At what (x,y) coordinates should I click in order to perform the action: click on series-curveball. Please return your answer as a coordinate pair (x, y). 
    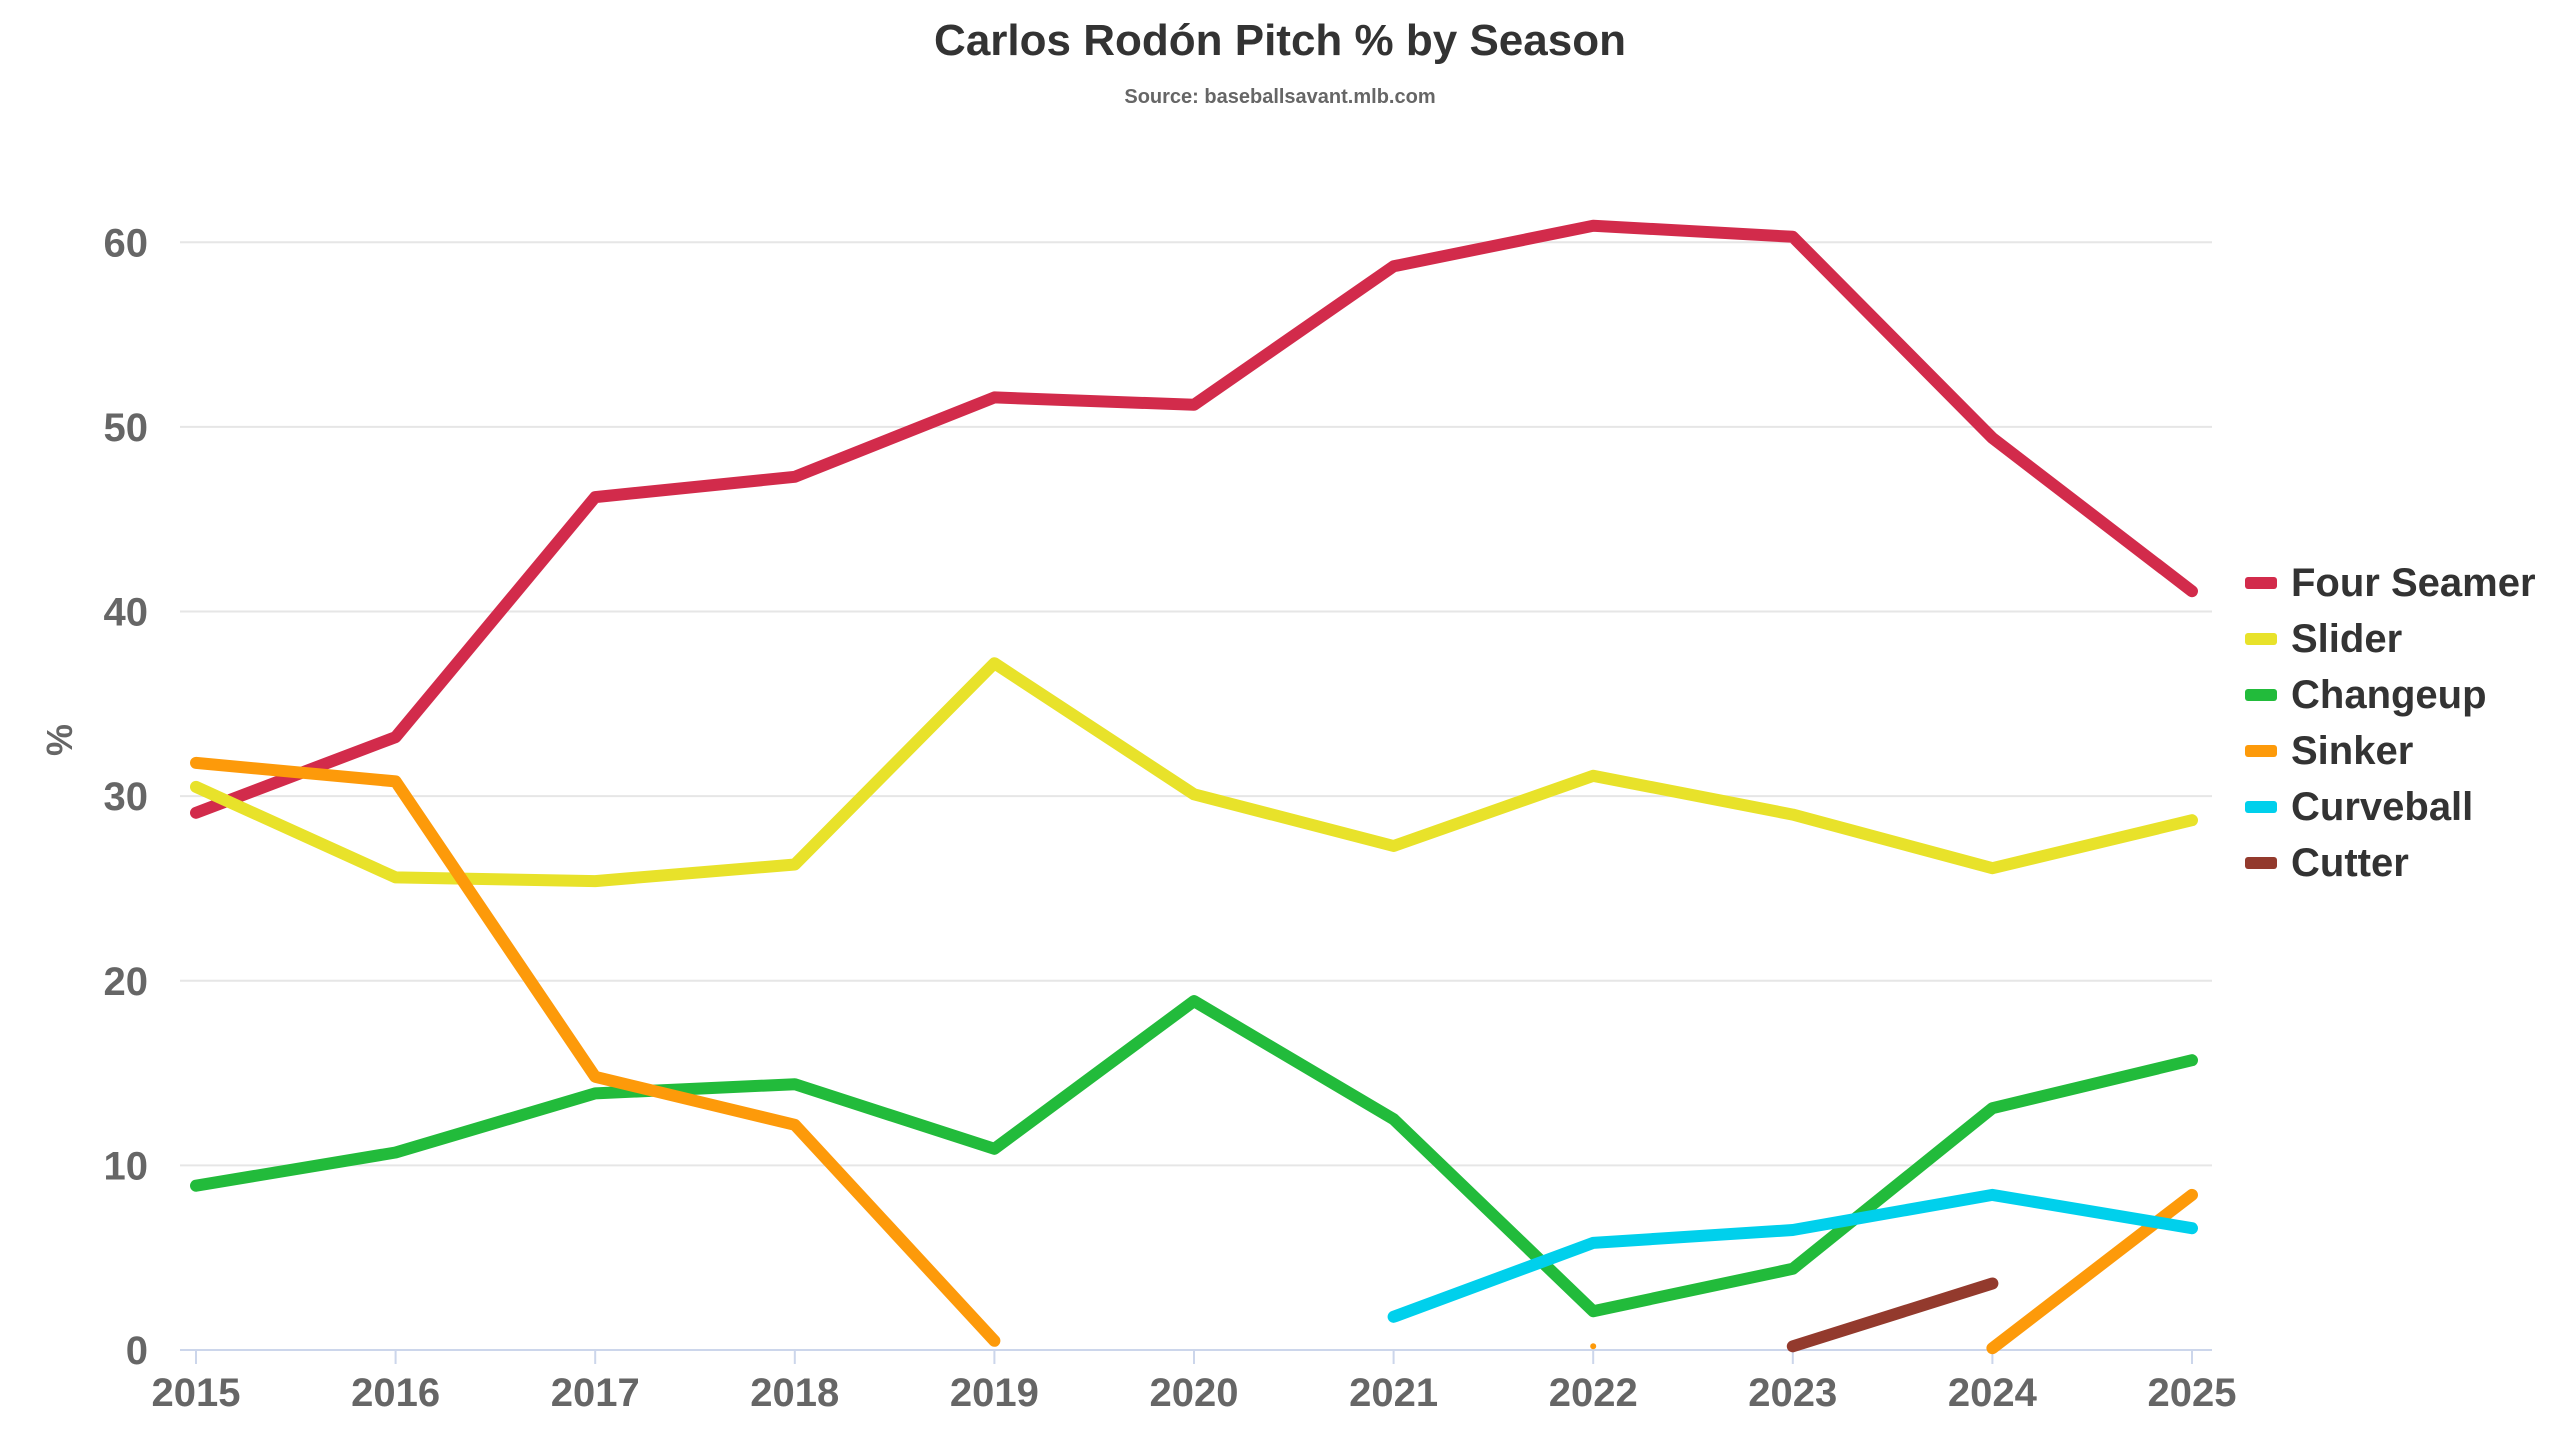
    Looking at the image, I should click on (1792, 1255).